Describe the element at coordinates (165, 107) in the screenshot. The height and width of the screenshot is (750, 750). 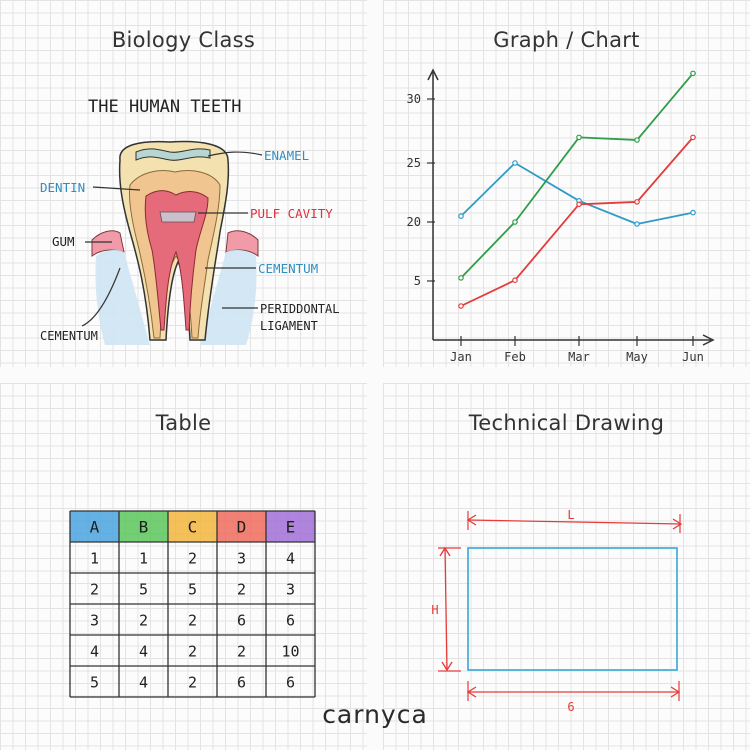
I see `tooth-drawing-title: THE HUMAN TEETH` at that location.